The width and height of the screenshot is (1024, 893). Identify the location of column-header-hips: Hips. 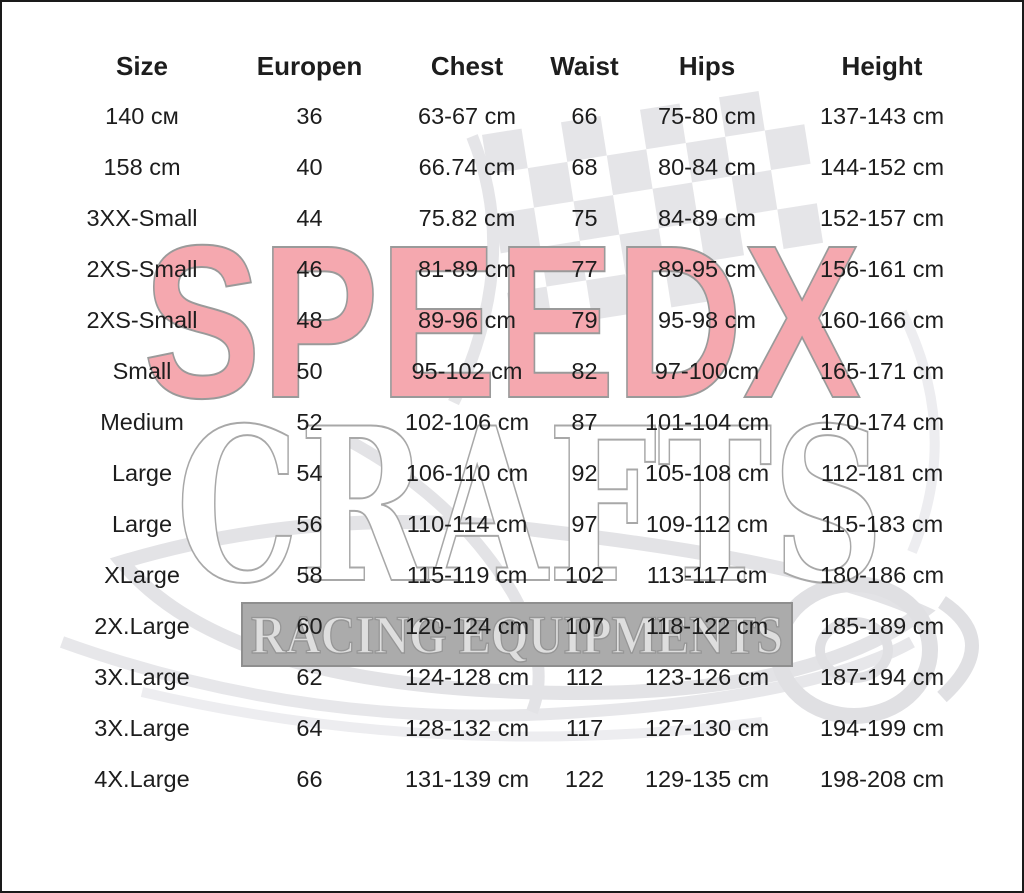
(707, 65).